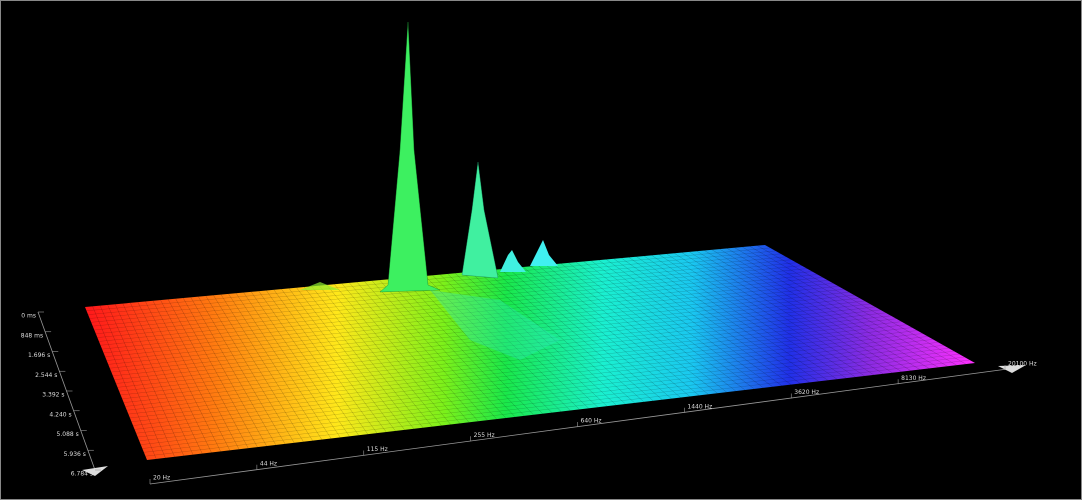  I want to click on time-label: 0 ms, so click(28, 316).